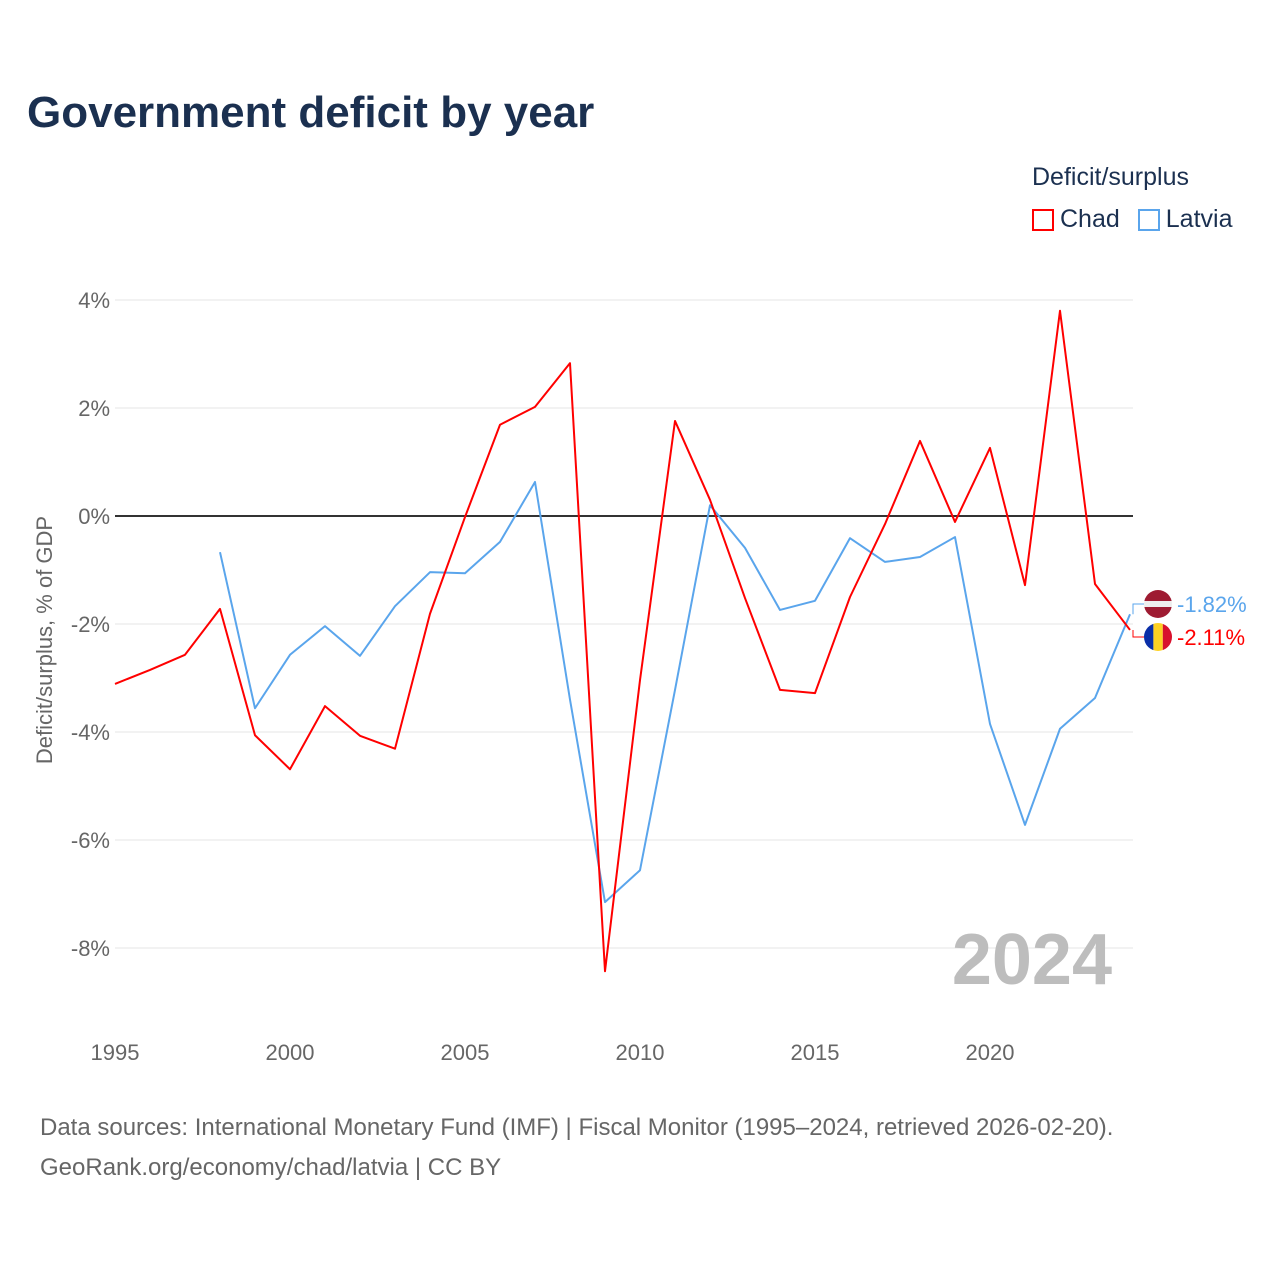  Describe the element at coordinates (1132, 219) in the screenshot. I see `legend: Chad Latvia` at that location.